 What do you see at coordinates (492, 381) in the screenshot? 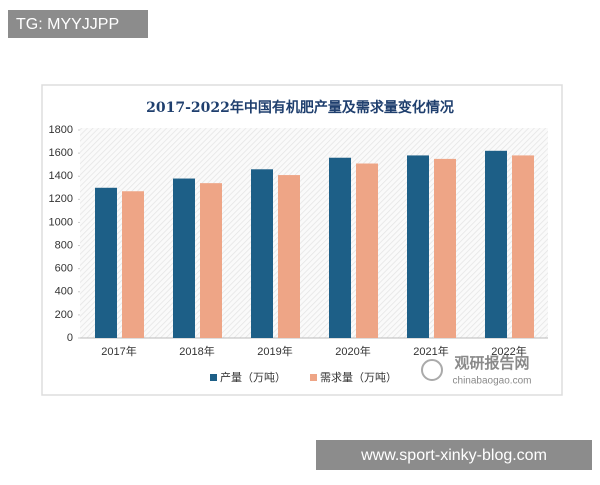
I see `watermark-url: chinabaogao.com` at bounding box center [492, 381].